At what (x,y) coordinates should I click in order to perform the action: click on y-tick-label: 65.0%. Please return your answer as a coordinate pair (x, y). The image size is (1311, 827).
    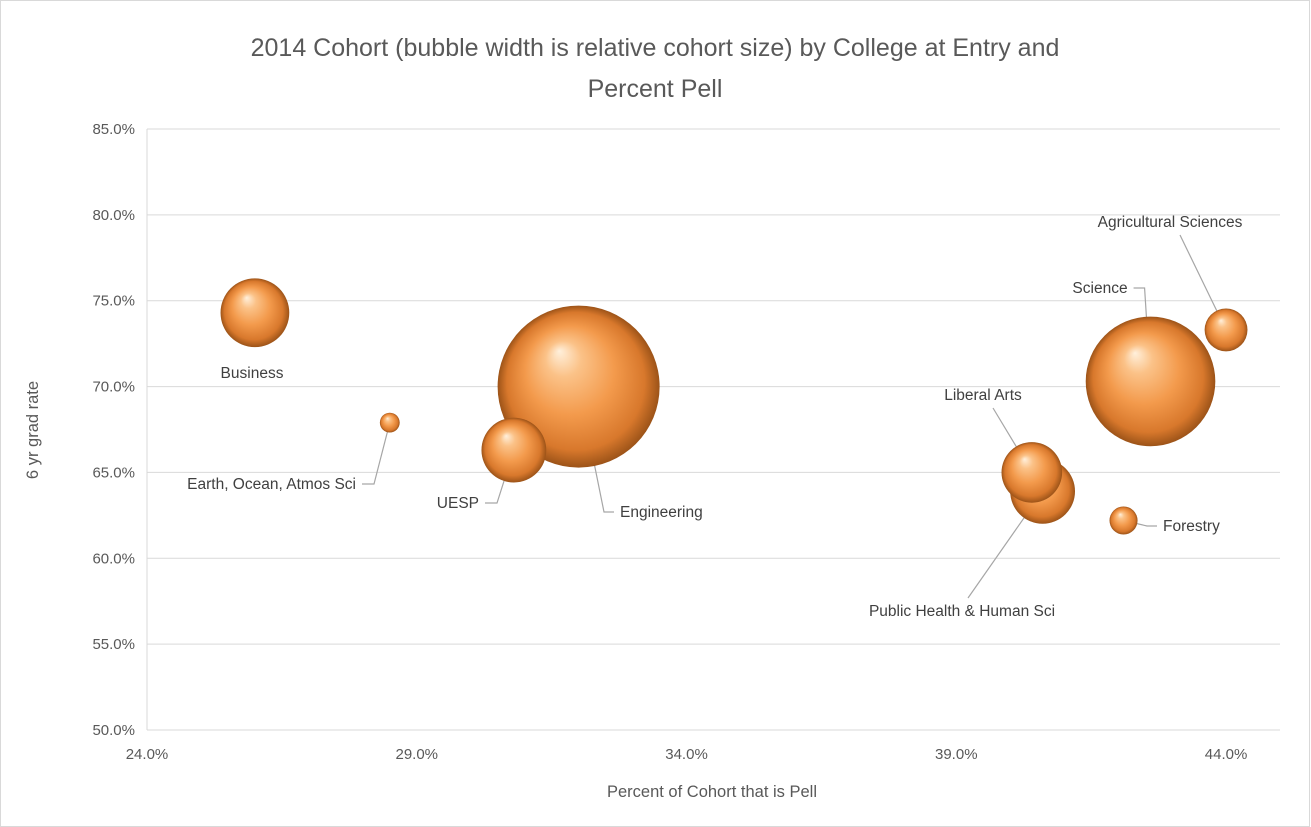
    Looking at the image, I should click on (113, 472).